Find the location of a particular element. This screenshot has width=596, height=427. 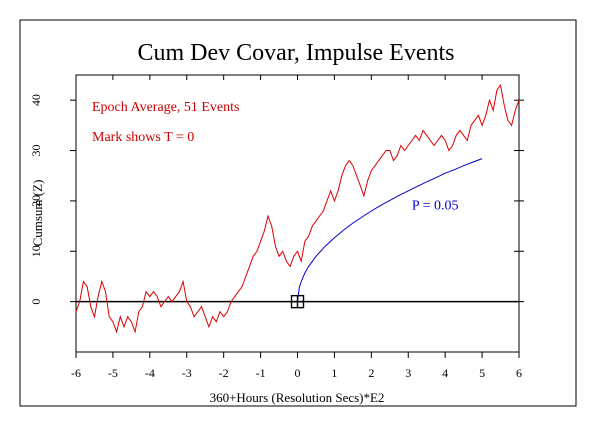

significance-envelope-line is located at coordinates (390, 230).